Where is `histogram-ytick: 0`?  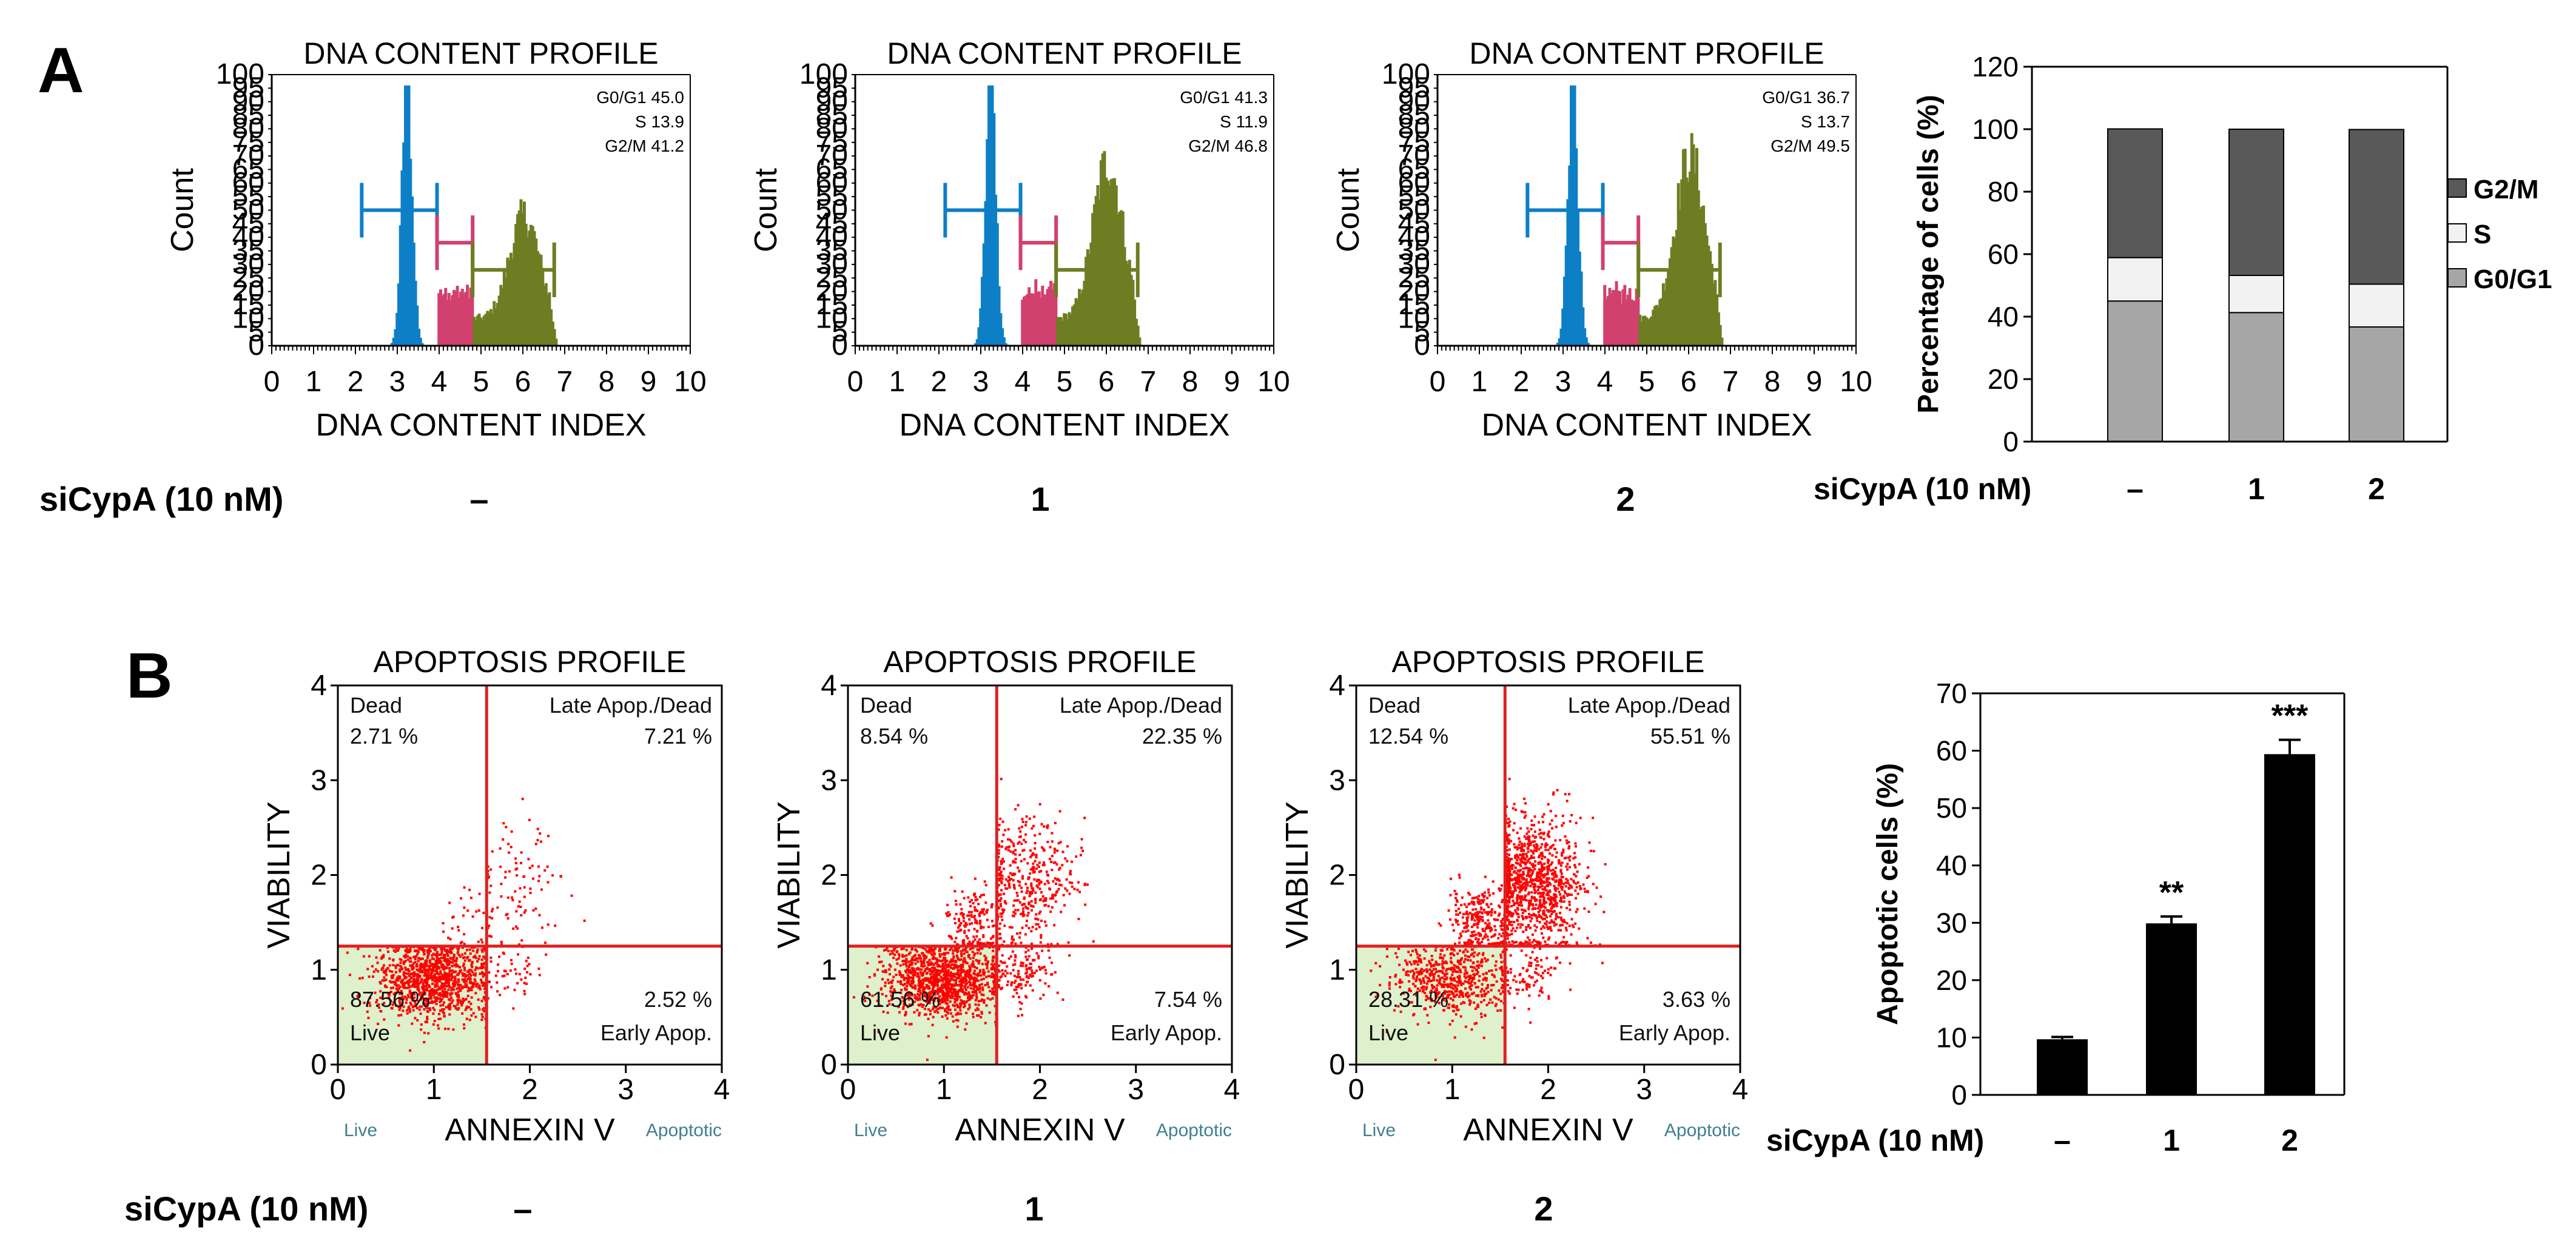 histogram-ytick: 0 is located at coordinates (256, 346).